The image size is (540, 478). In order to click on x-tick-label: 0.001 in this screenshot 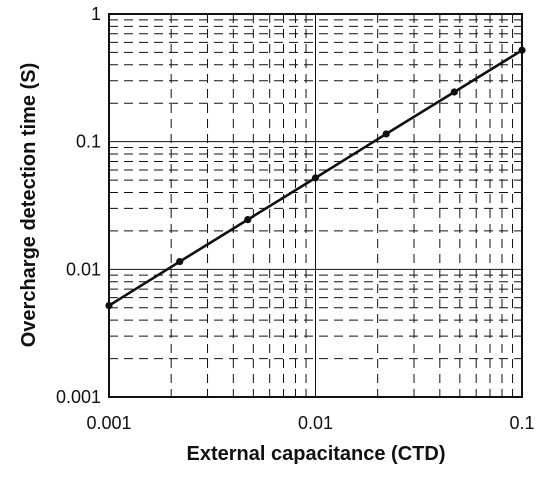, I will do `click(108, 423)`.